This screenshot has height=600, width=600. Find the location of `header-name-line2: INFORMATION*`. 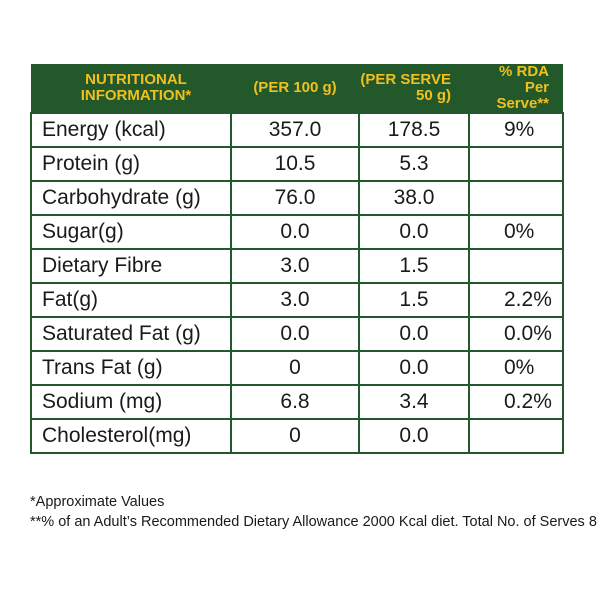

header-name-line2: INFORMATION* is located at coordinates (136, 95).